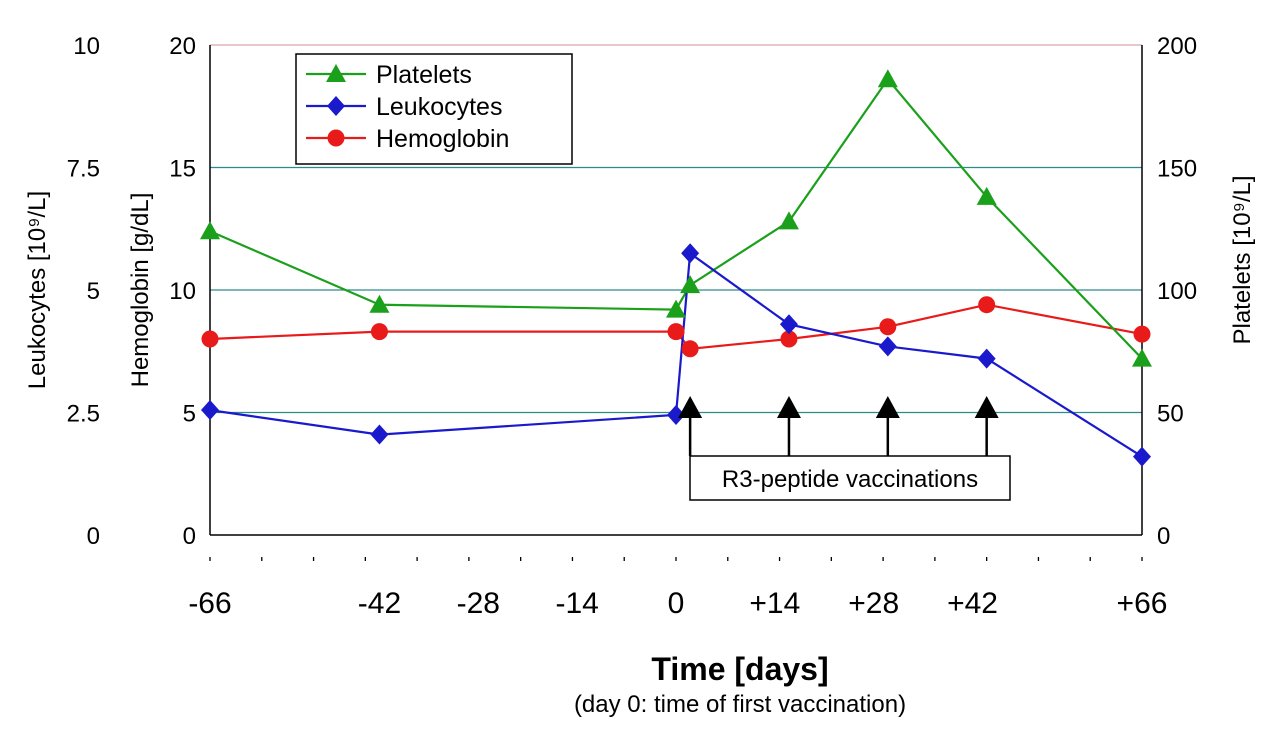 This screenshot has width=1280, height=752. Describe the element at coordinates (83, 169) in the screenshot. I see `leukocytes-tick-label: 7.5` at that location.